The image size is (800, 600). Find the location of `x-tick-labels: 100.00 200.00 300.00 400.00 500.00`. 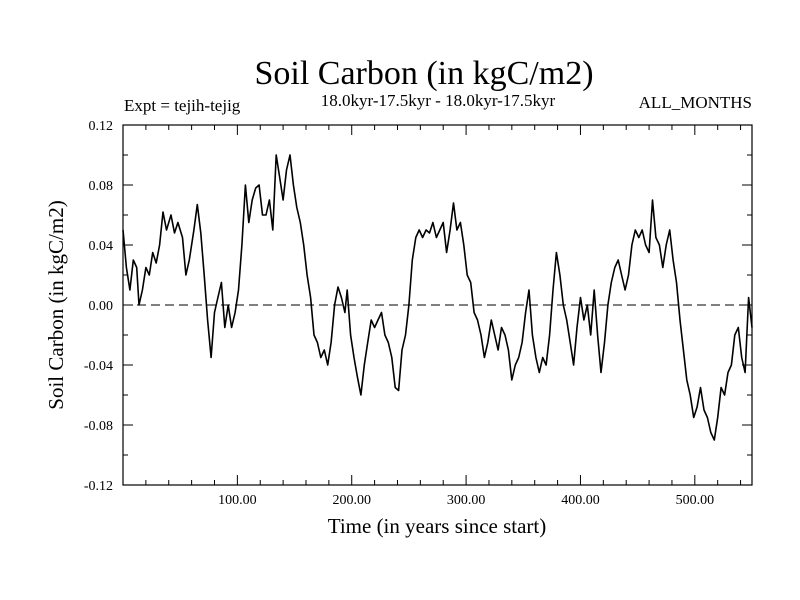

x-tick-labels: 100.00 200.00 300.00 400.00 500.00 is located at coordinates (466, 500).